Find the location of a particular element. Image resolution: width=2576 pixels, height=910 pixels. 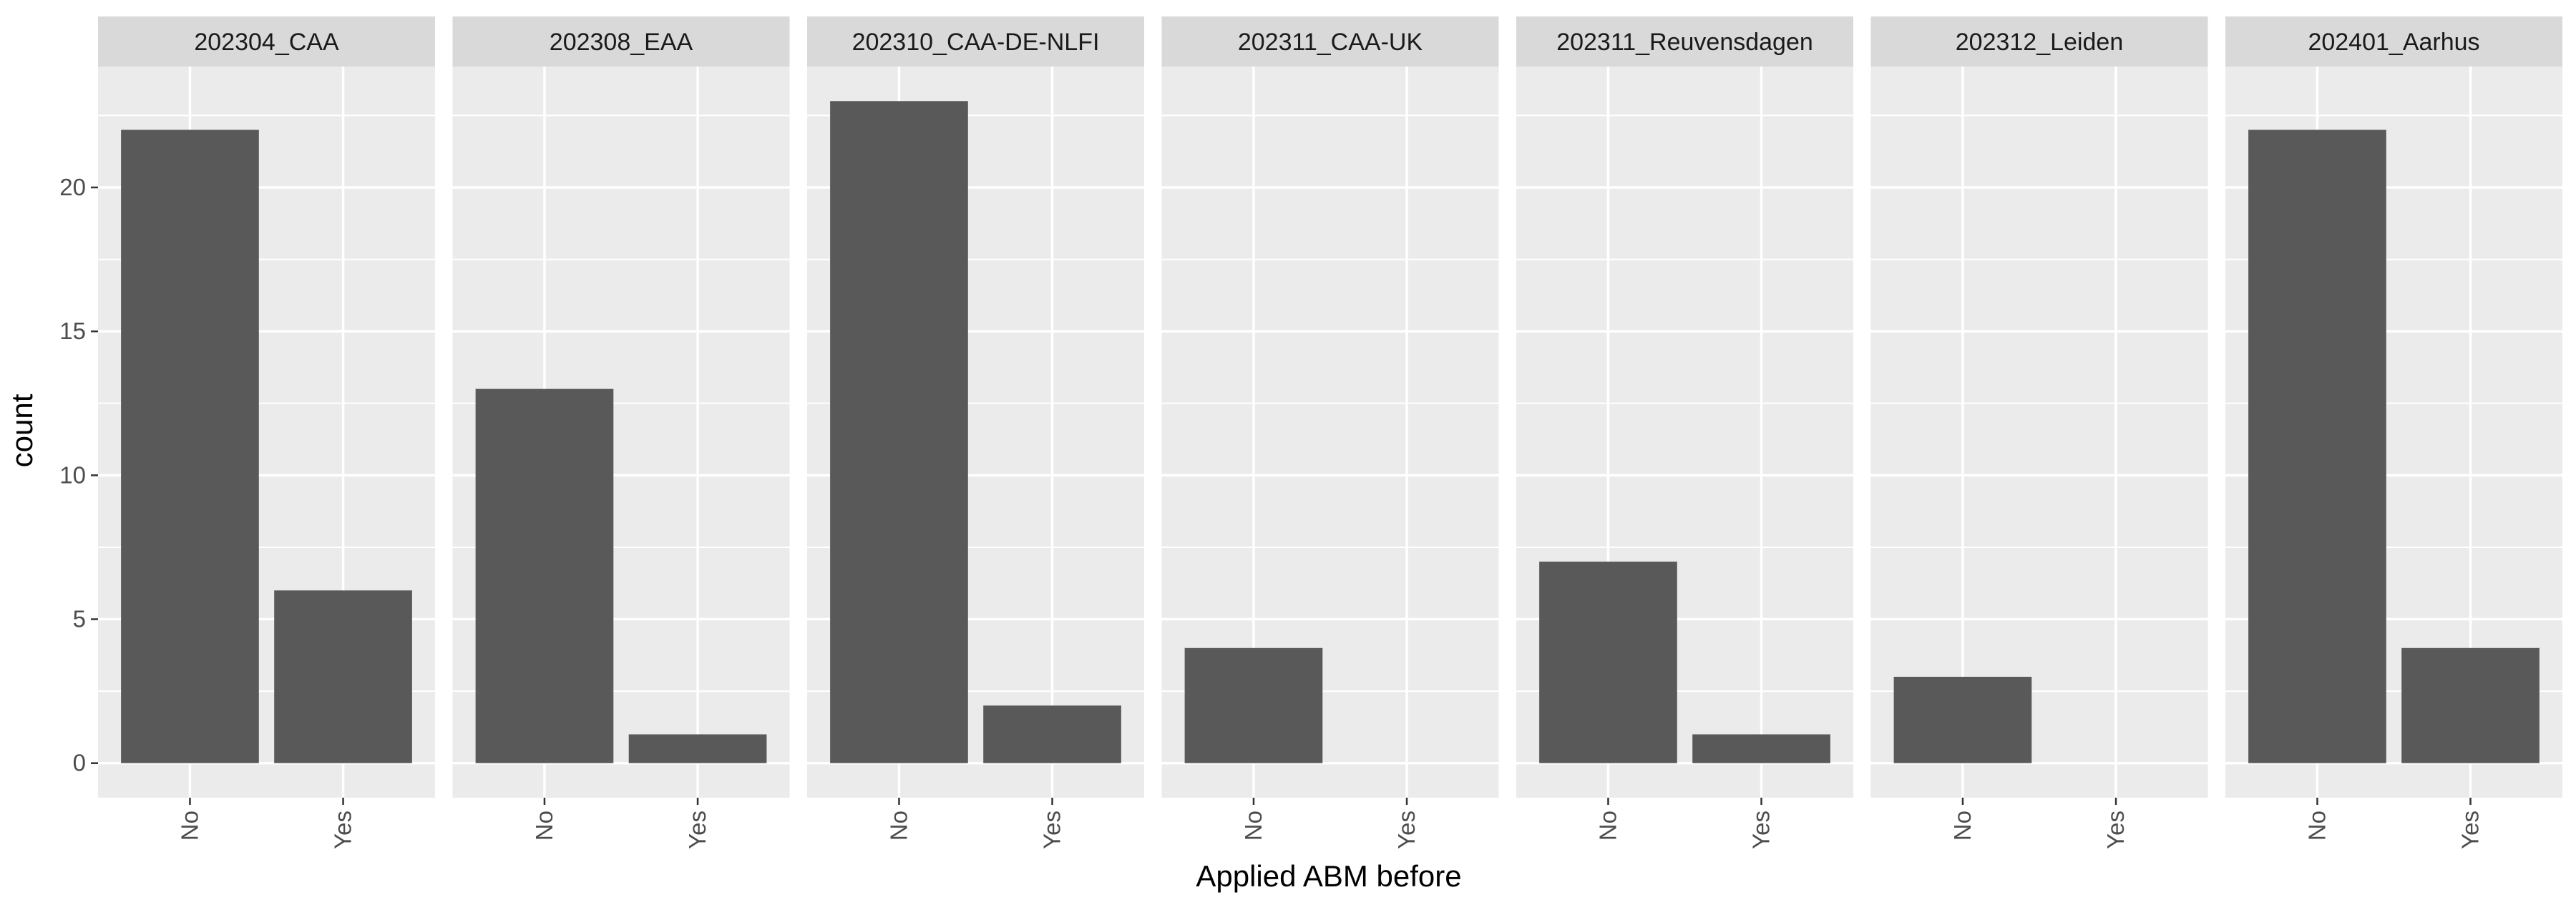

facet-strip-label: 202312_Leiden is located at coordinates (2039, 42).